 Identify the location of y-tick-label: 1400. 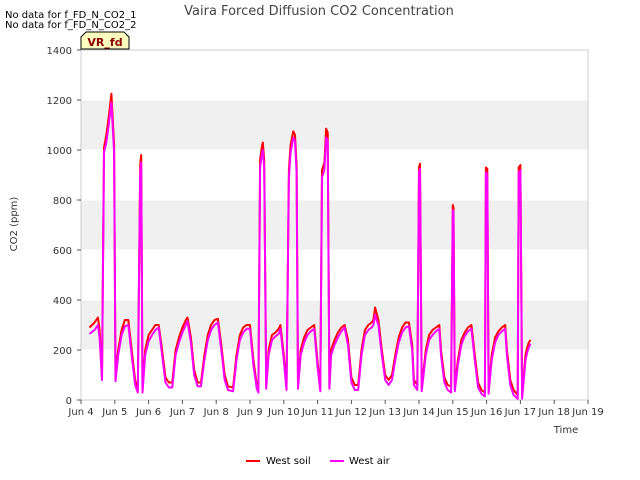
(59, 51).